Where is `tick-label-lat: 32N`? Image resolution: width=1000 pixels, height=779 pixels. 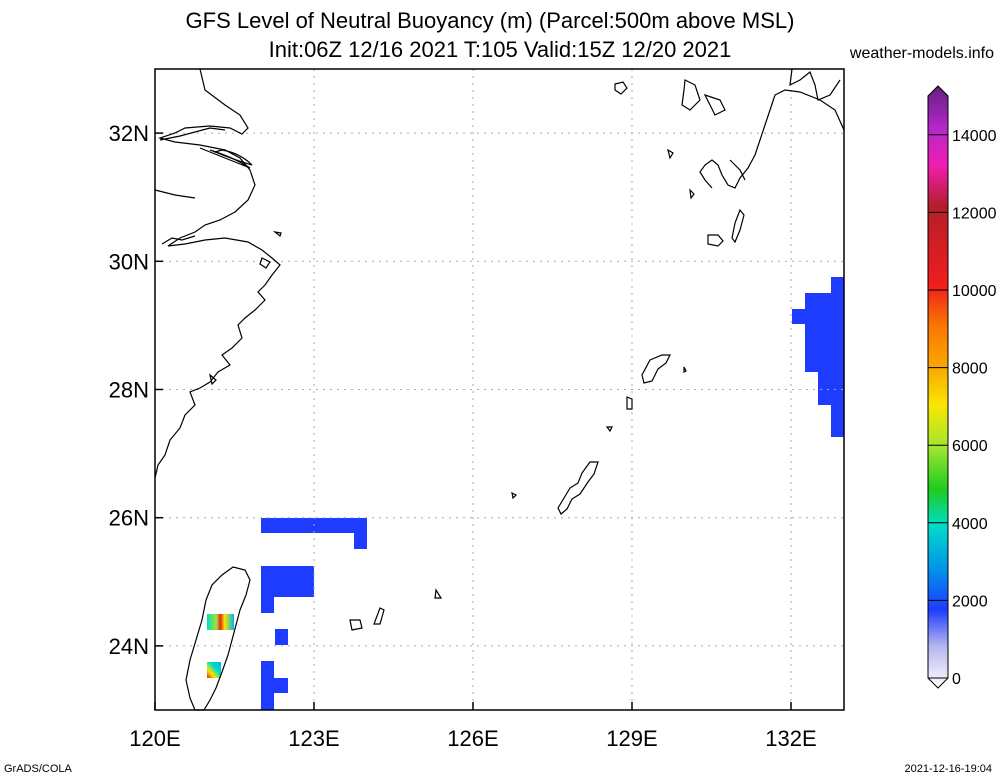
tick-label-lat: 32N is located at coordinates (129, 133).